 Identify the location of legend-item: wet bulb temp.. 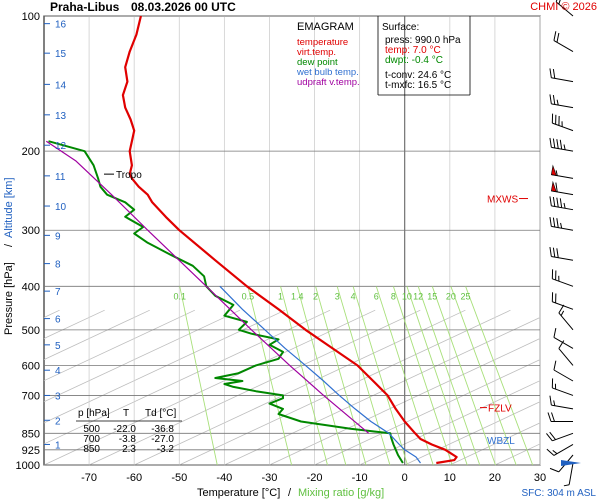
(327, 72).